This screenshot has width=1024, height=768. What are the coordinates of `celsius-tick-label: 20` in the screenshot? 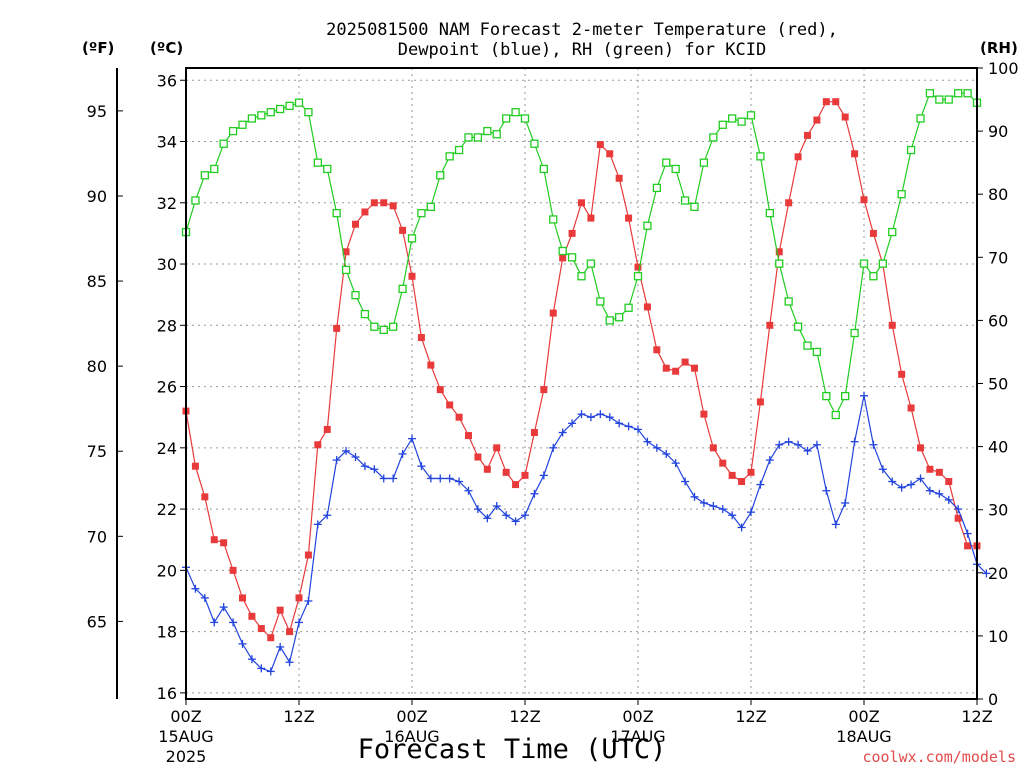 It's located at (167, 570).